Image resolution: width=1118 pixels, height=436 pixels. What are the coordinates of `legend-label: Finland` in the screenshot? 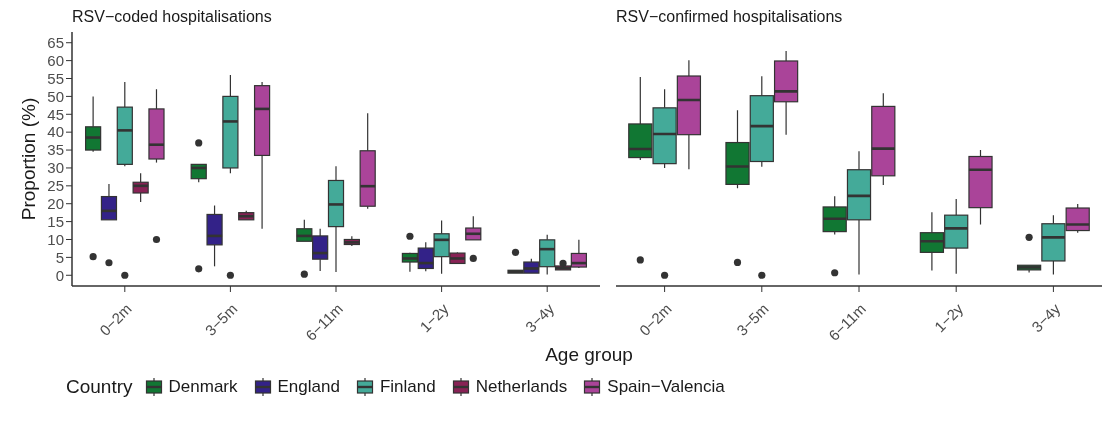 It's located at (407, 387).